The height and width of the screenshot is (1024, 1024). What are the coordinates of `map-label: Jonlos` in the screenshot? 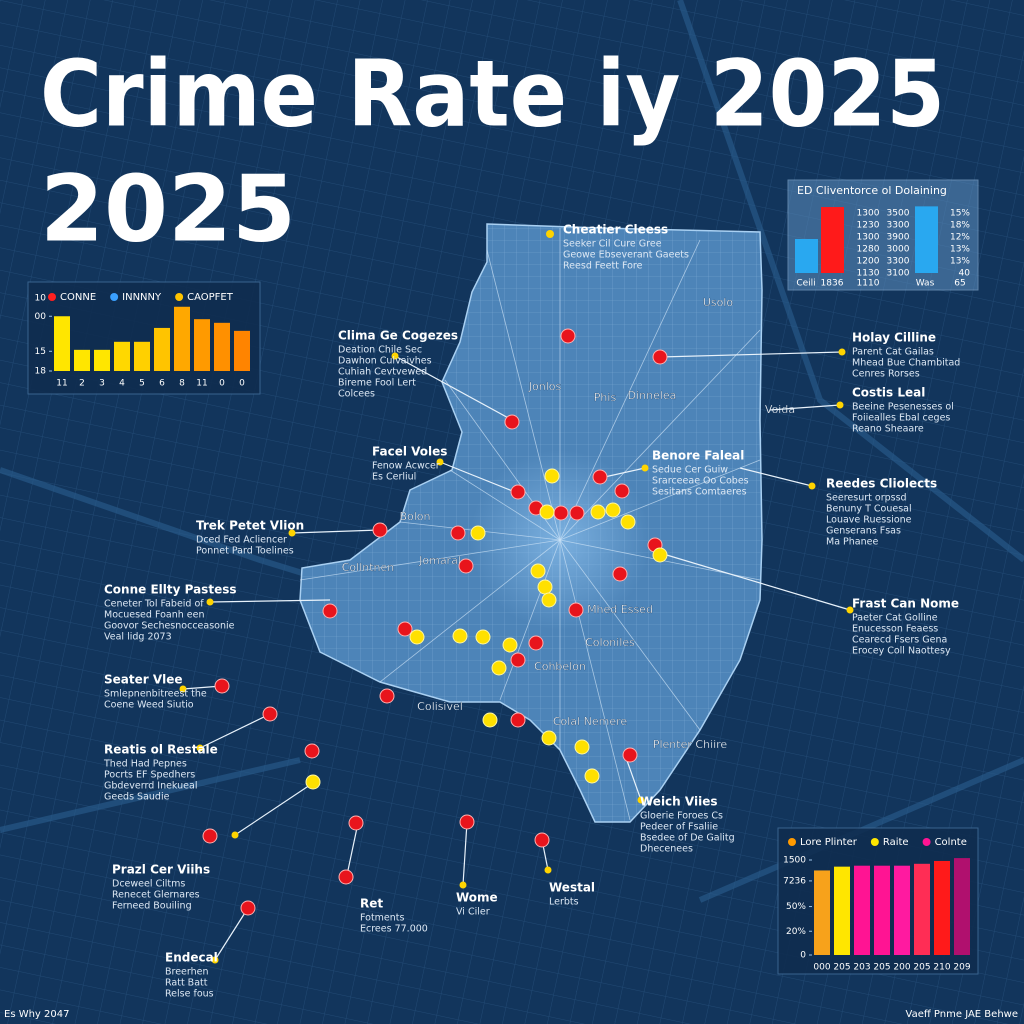 It's located at (545, 386).